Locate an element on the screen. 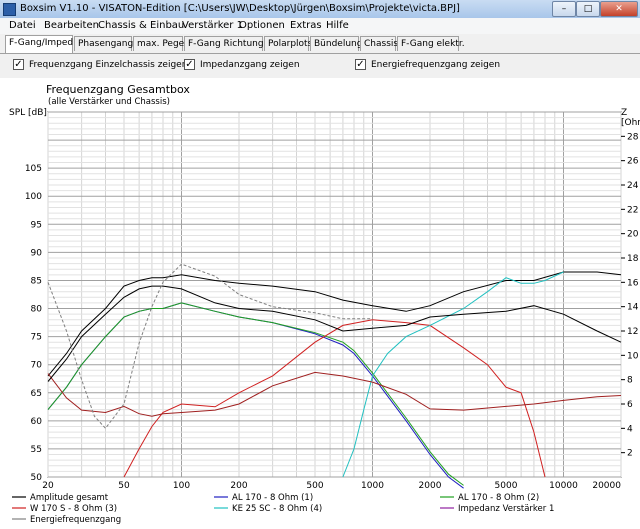 Image resolution: width=640 pixels, height=529 pixels. y-tick-label: 105 is located at coordinates (33, 169).